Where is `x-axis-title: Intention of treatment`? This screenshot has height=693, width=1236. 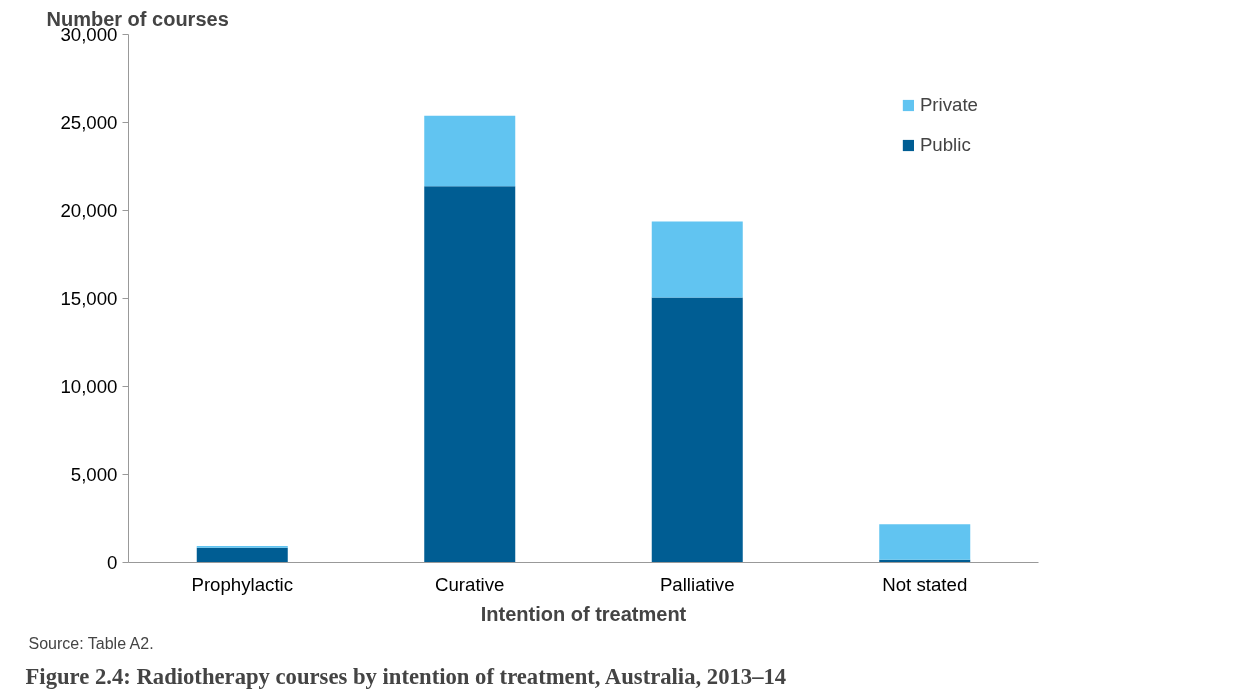
x-axis-title: Intention of treatment is located at coordinates (583, 613).